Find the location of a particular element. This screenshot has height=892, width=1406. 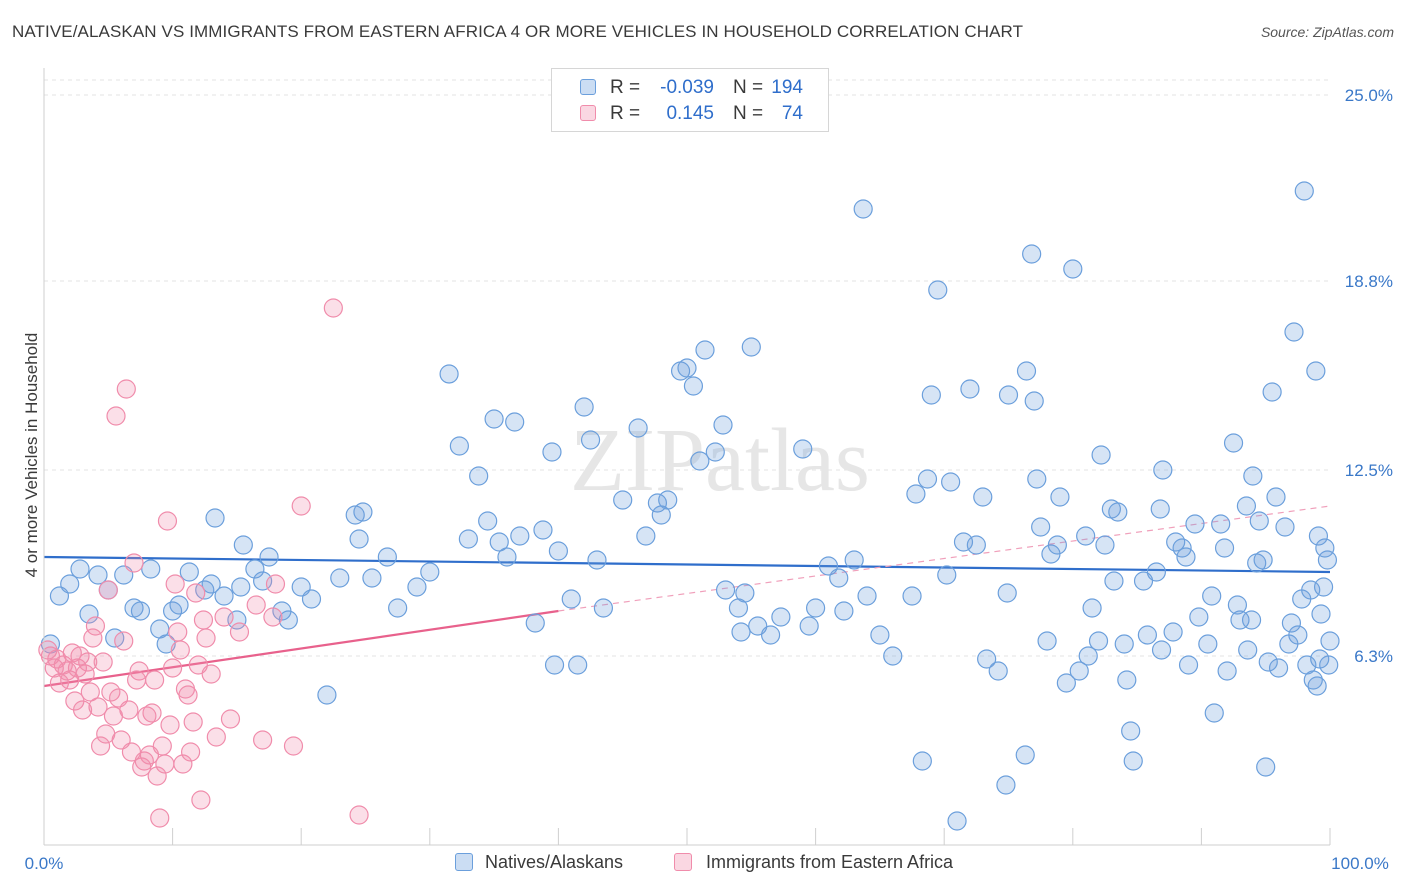

series-label-natives: Natives/Alaskans is located at coordinates (554, 862).